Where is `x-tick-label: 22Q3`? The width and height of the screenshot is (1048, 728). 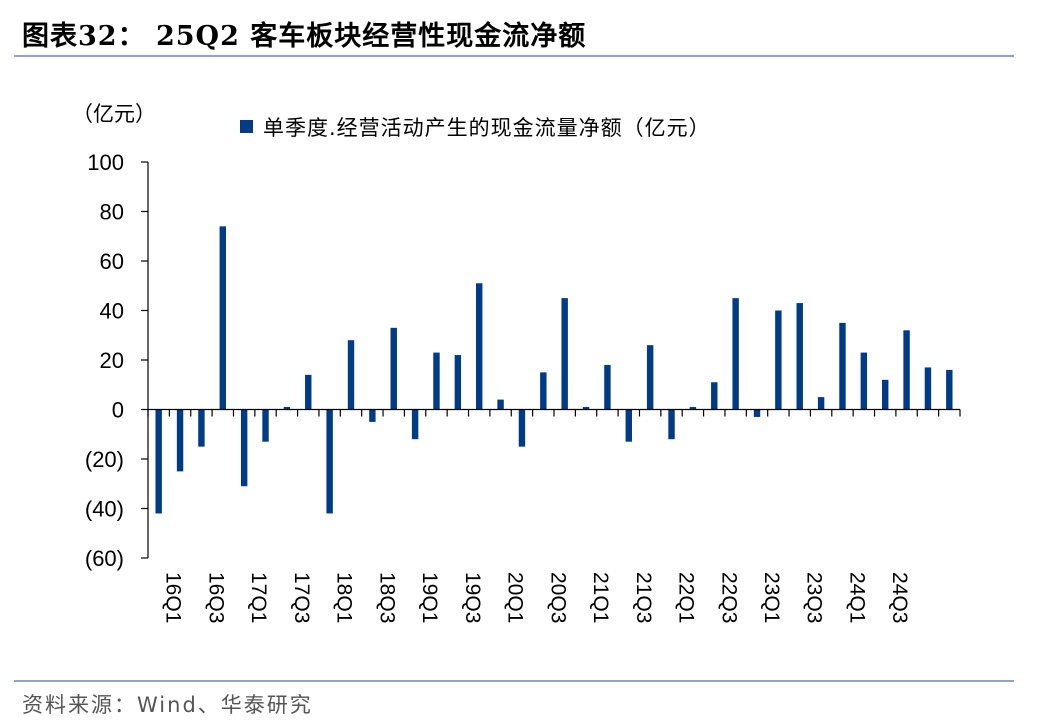 x-tick-label: 22Q3 is located at coordinates (728, 597).